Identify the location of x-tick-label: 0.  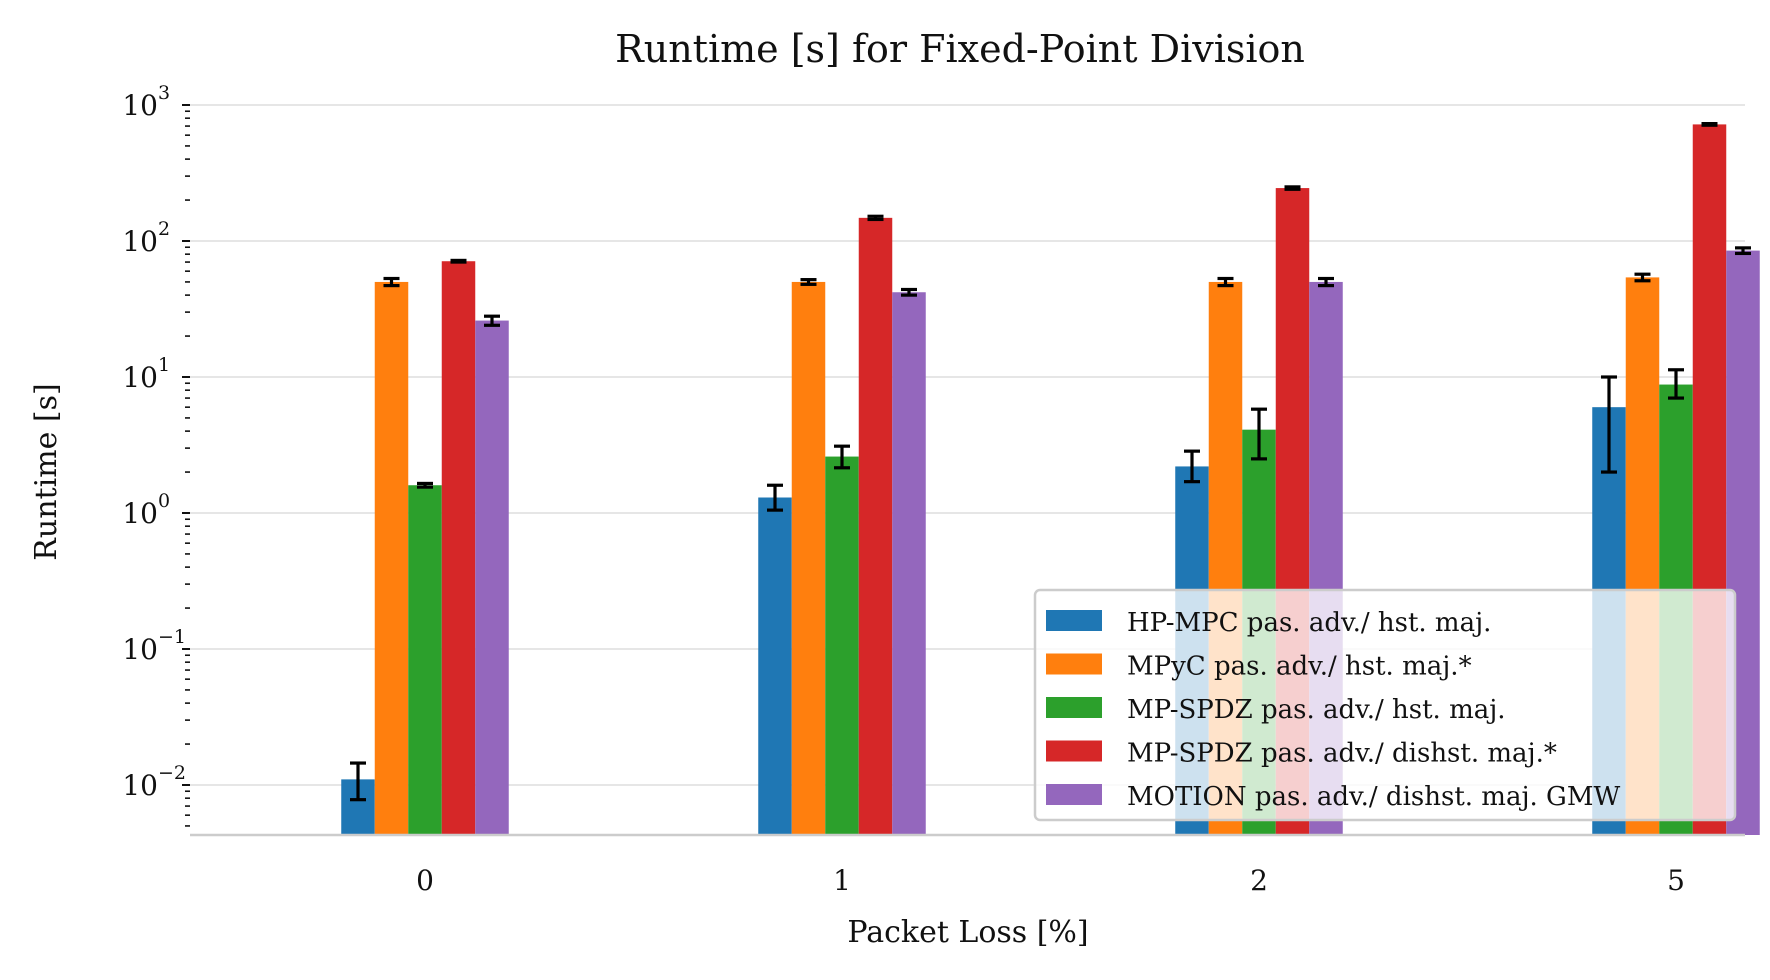
(425, 880).